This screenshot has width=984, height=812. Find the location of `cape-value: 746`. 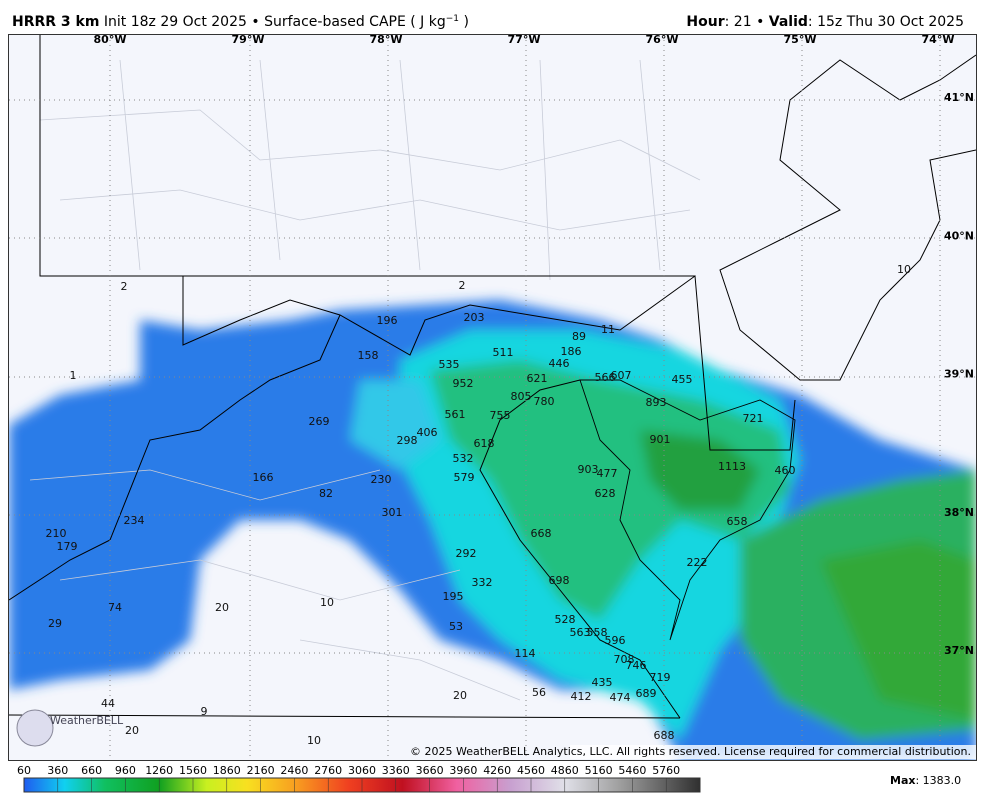

cape-value: 746 is located at coordinates (636, 665).